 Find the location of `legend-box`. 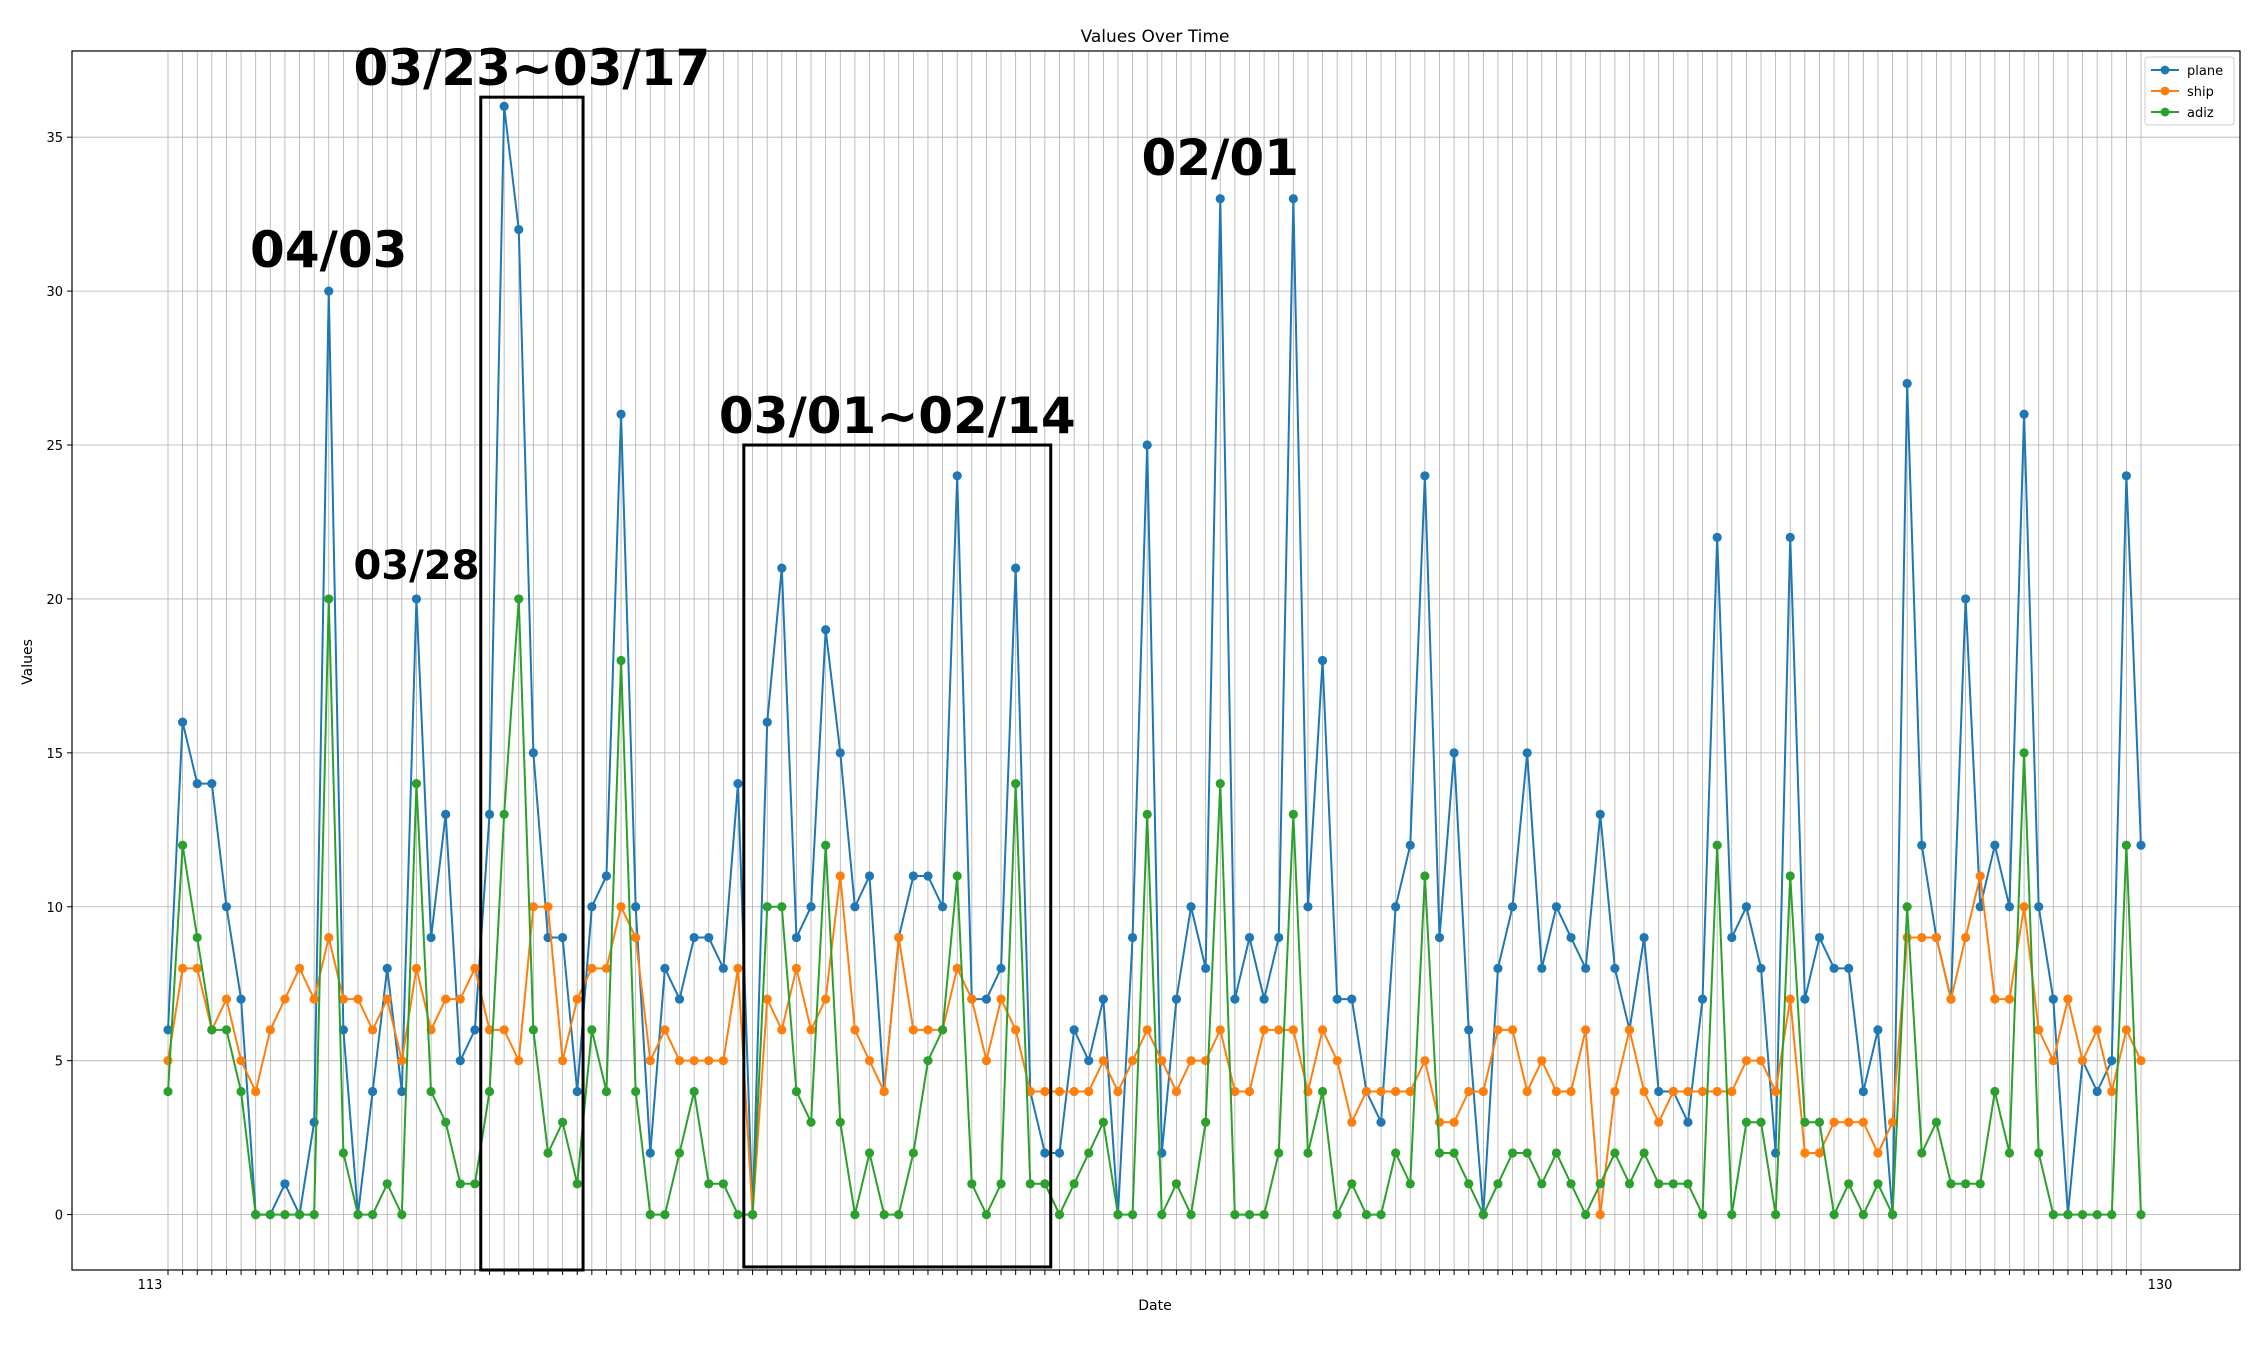

legend-box is located at coordinates (2189, 91).